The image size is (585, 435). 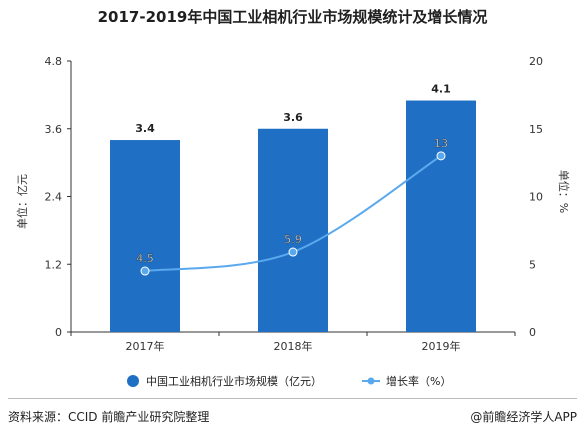 I want to click on y-tick-label-right: 15, so click(x=536, y=129).